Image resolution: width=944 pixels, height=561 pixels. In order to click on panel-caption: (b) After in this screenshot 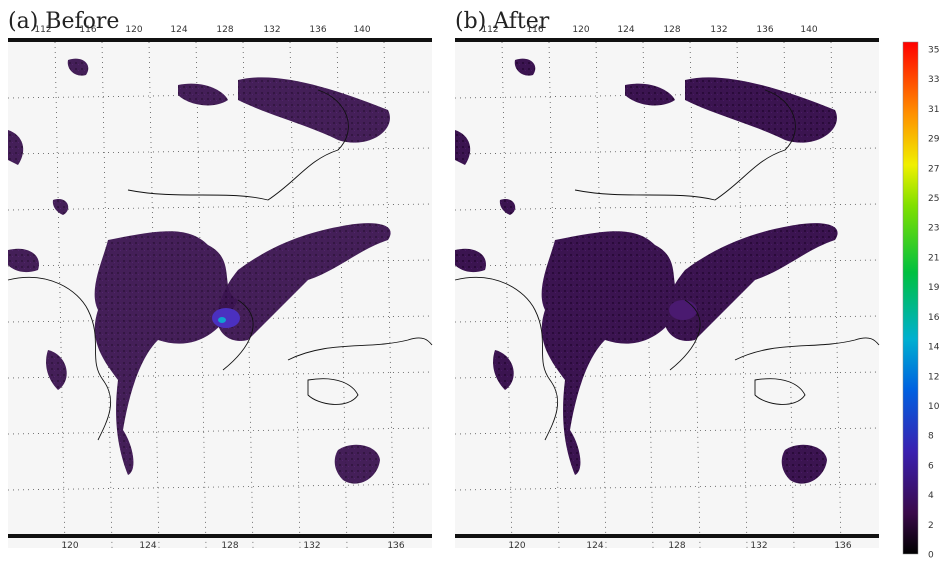, I will do `click(502, 21)`.